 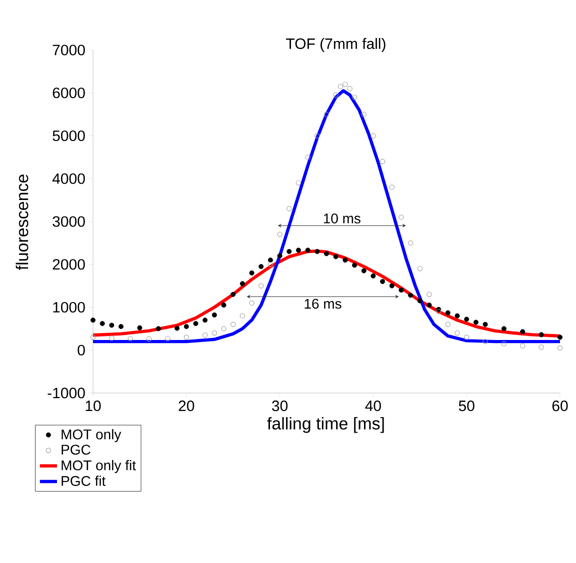 I want to click on legend-label: PGC, so click(x=76, y=449).